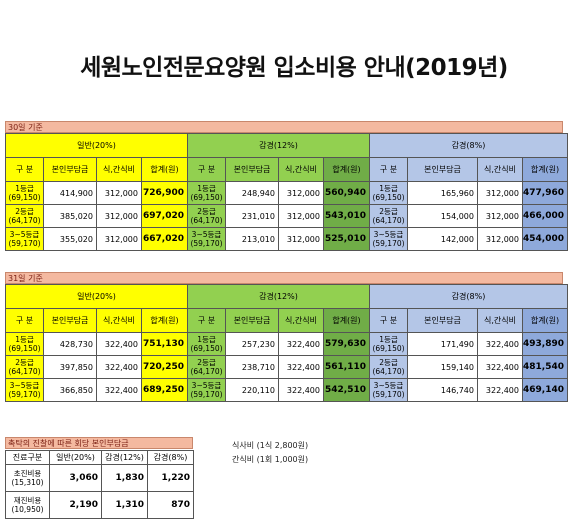  I want to click on value-cell: 414,900, so click(70, 193).